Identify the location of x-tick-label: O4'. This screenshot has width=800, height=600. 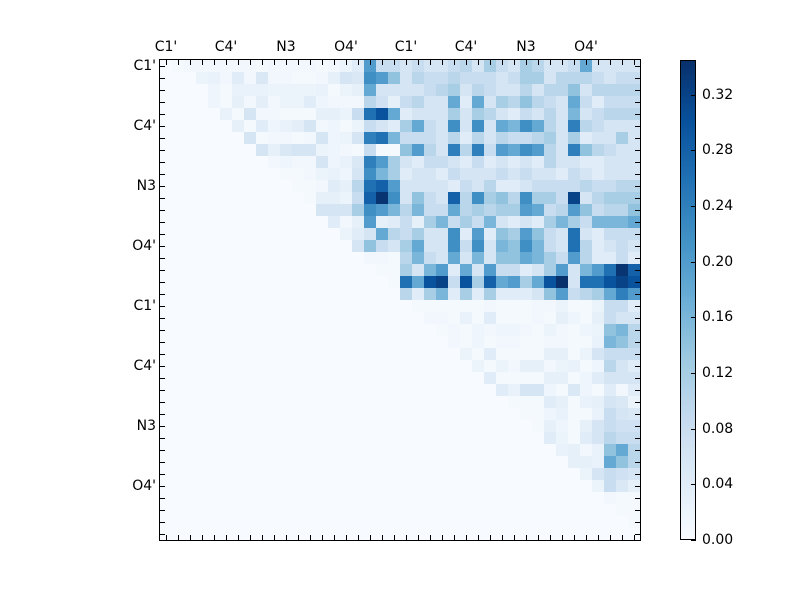
(346, 47).